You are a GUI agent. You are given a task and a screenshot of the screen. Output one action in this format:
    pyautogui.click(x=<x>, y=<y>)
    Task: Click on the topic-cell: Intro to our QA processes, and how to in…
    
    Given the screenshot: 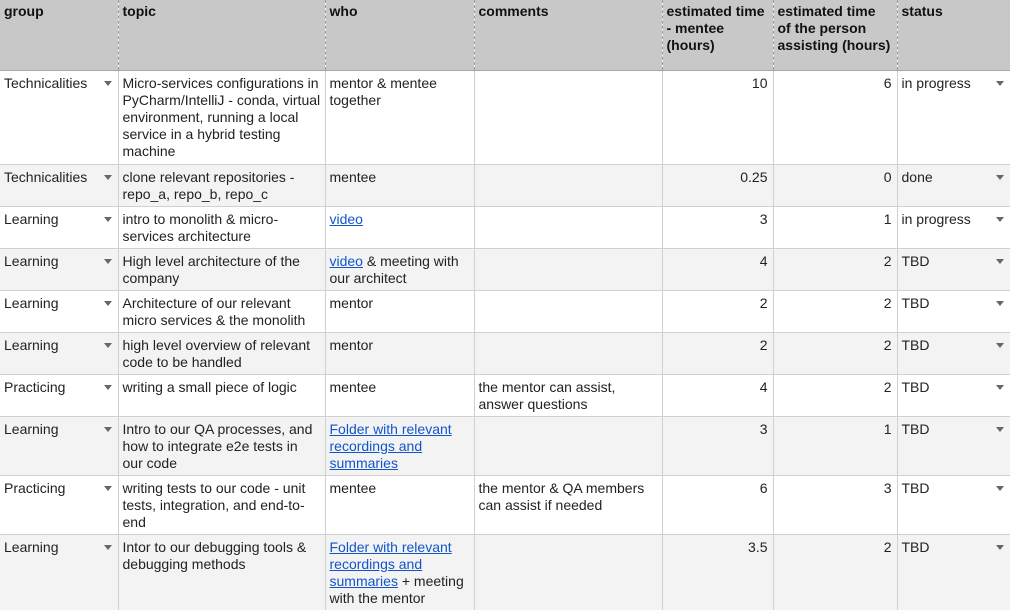 What is the action you would take?
    pyautogui.click(x=222, y=446)
    